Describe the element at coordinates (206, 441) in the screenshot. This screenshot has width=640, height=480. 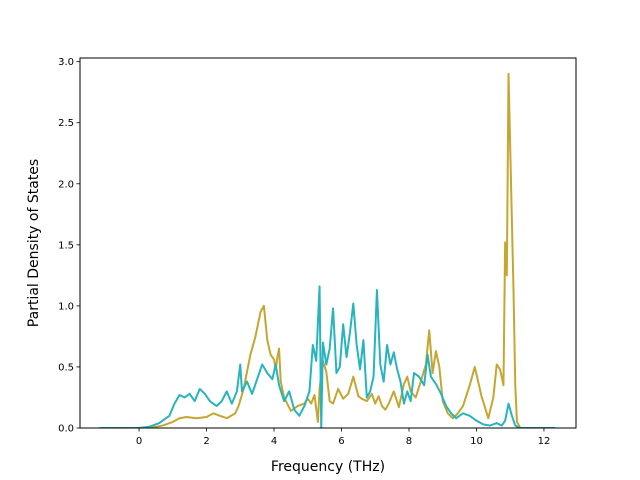
I see `x-tick-label: 2` at that location.